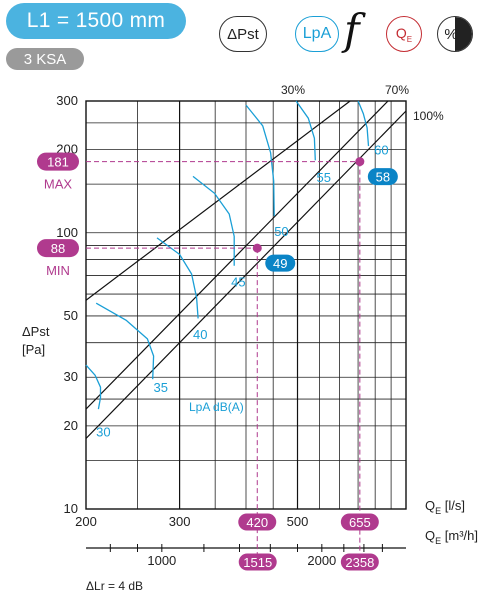  I want to click on y-tick-label: 100, so click(67, 232).